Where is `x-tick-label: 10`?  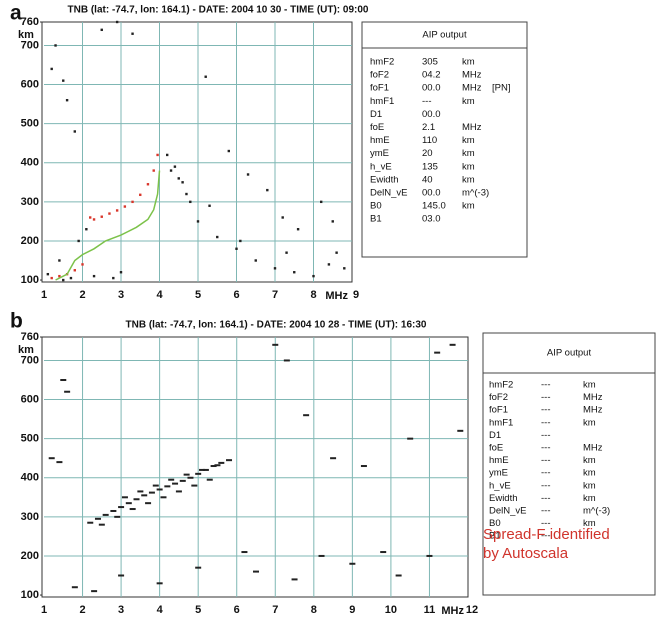 x-tick-label: 10 is located at coordinates (391, 610).